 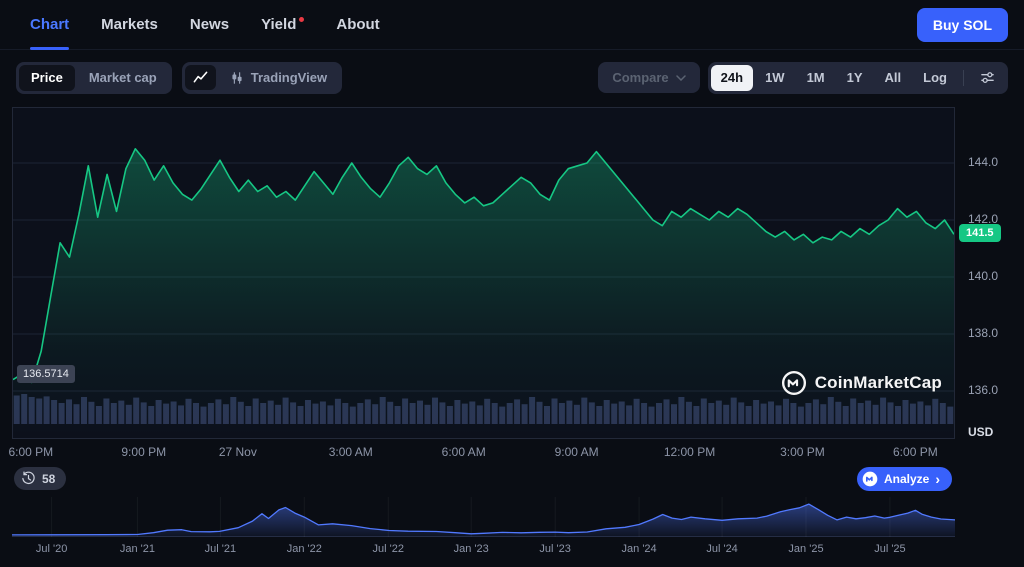 I want to click on chart-action-row: 58 Analyze ›, so click(x=512, y=478).